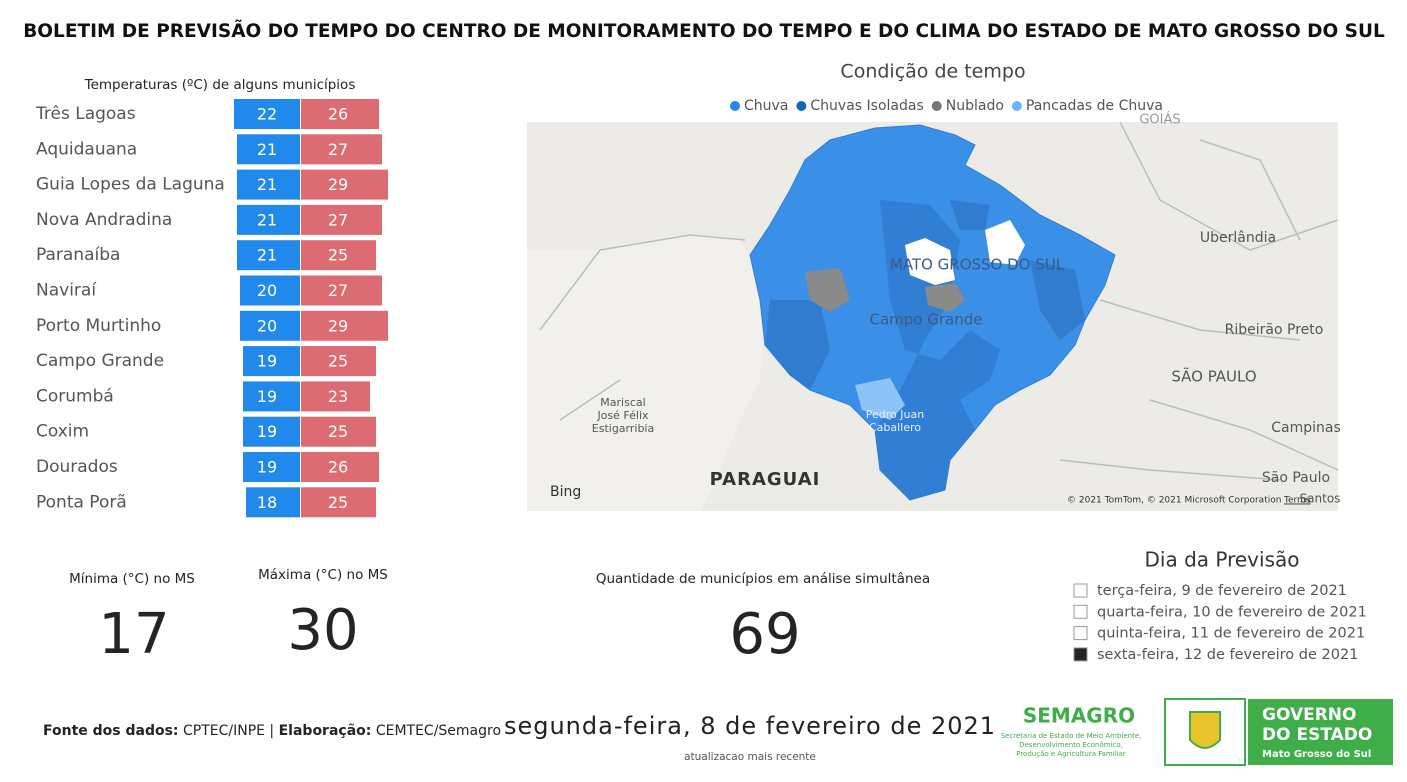 The width and height of the screenshot is (1407, 782). I want to click on legend-label: Chuva, so click(766, 106).